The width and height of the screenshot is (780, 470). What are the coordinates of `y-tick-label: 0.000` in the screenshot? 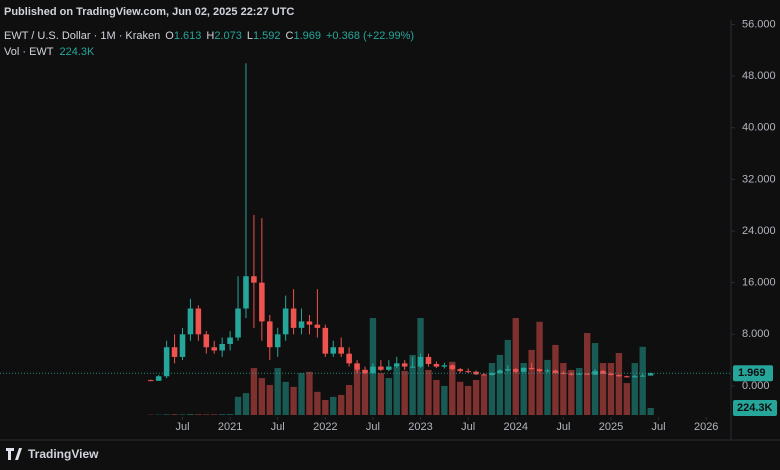 It's located at (756, 386).